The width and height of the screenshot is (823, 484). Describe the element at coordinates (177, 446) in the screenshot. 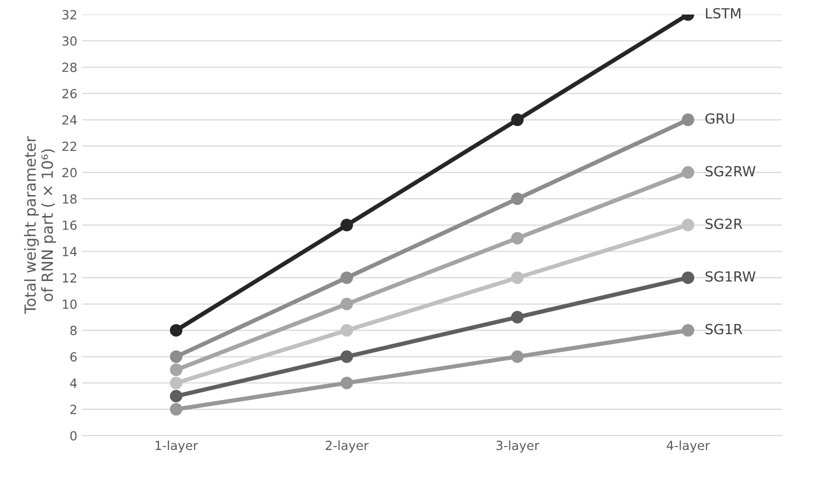

I see `x-tick-label: 1-layer` at that location.